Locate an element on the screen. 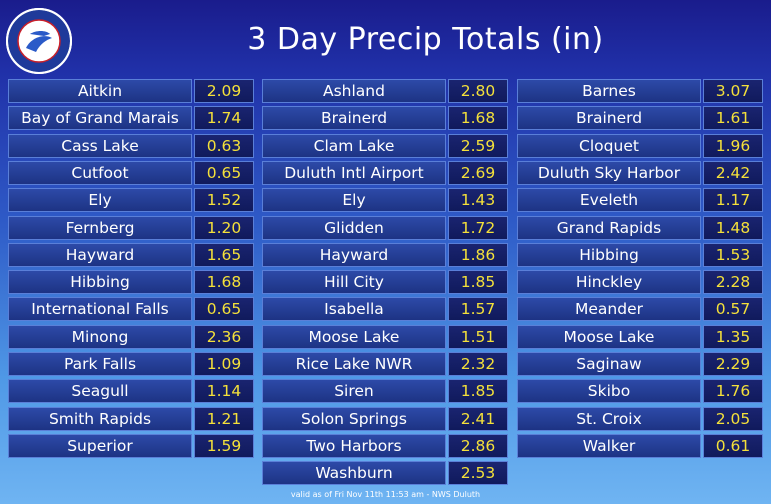 The height and width of the screenshot is (504, 771). station-row: Moose Lake 1.51 is located at coordinates (385, 336).